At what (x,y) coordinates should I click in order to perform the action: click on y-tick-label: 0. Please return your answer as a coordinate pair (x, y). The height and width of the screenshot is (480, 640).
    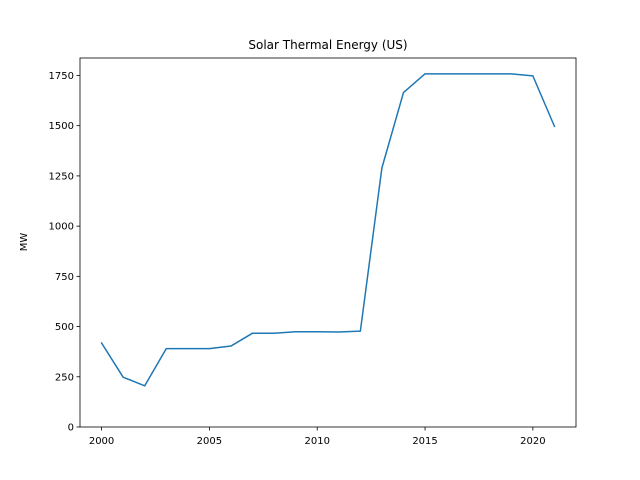
    Looking at the image, I should click on (71, 428).